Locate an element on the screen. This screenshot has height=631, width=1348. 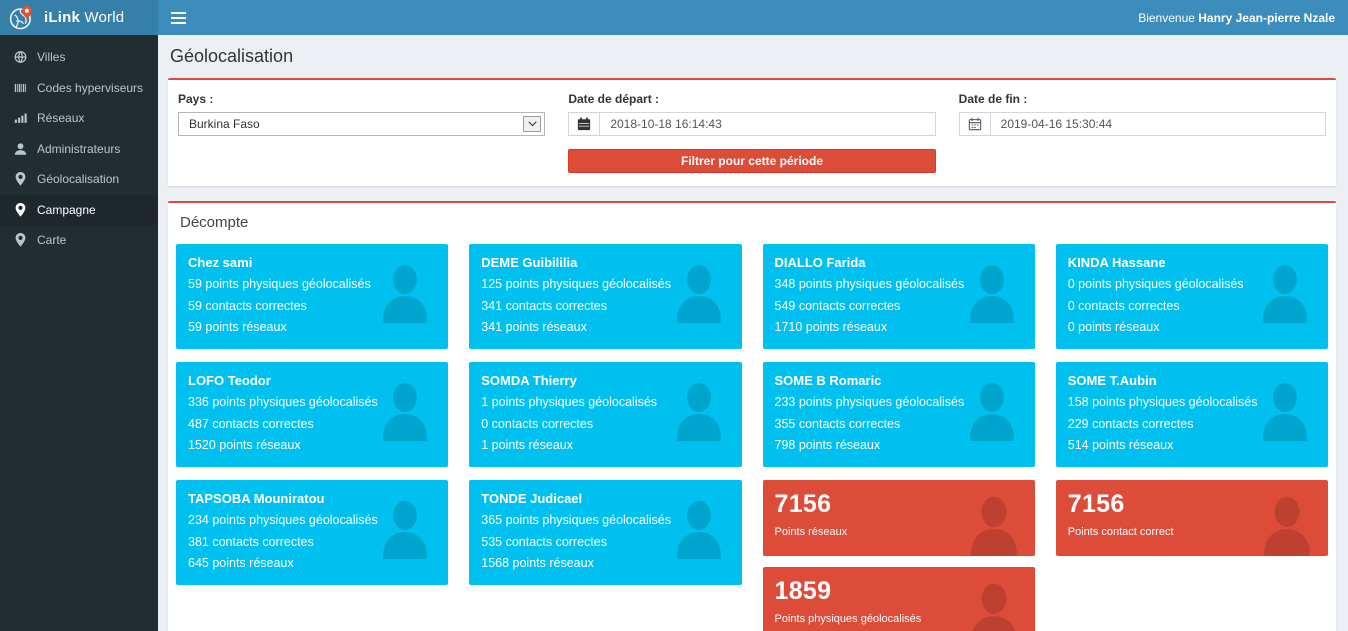
total-label: Points physiques géolocalisés is located at coordinates (848, 619).